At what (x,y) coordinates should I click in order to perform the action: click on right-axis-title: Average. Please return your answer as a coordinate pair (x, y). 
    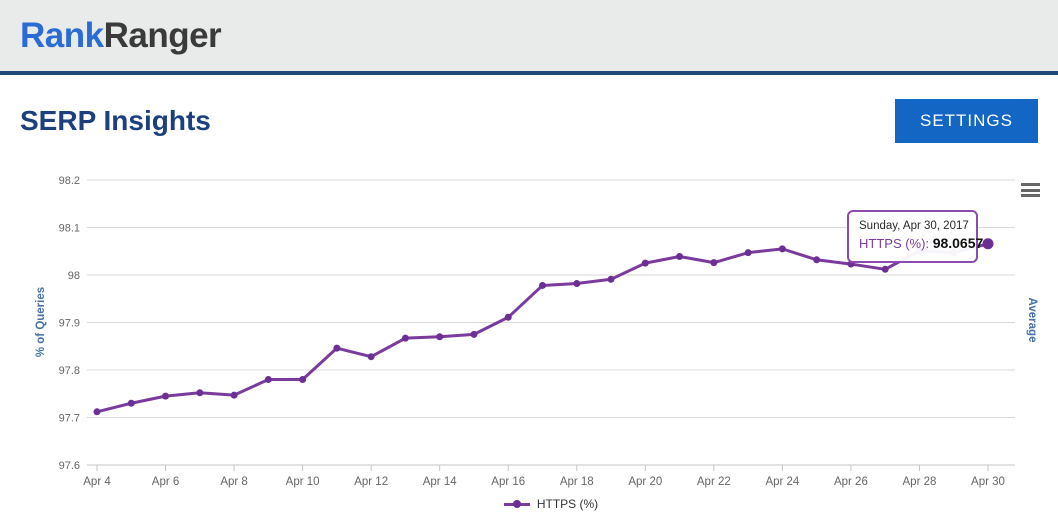
    Looking at the image, I should click on (1032, 320).